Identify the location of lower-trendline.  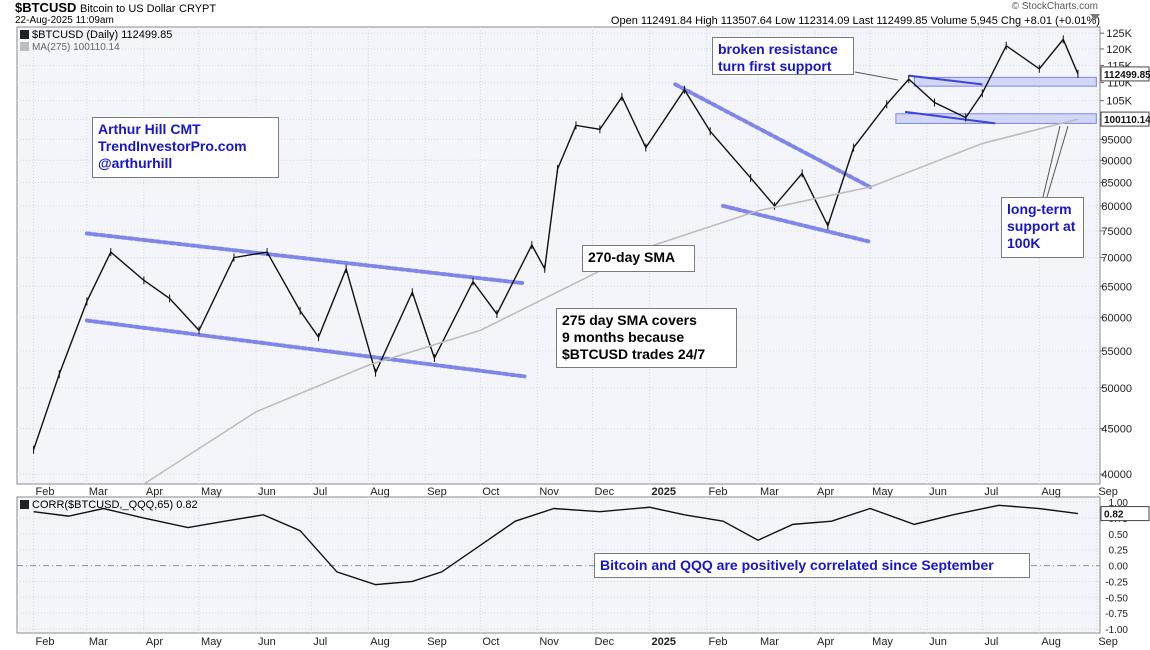
(305, 348).